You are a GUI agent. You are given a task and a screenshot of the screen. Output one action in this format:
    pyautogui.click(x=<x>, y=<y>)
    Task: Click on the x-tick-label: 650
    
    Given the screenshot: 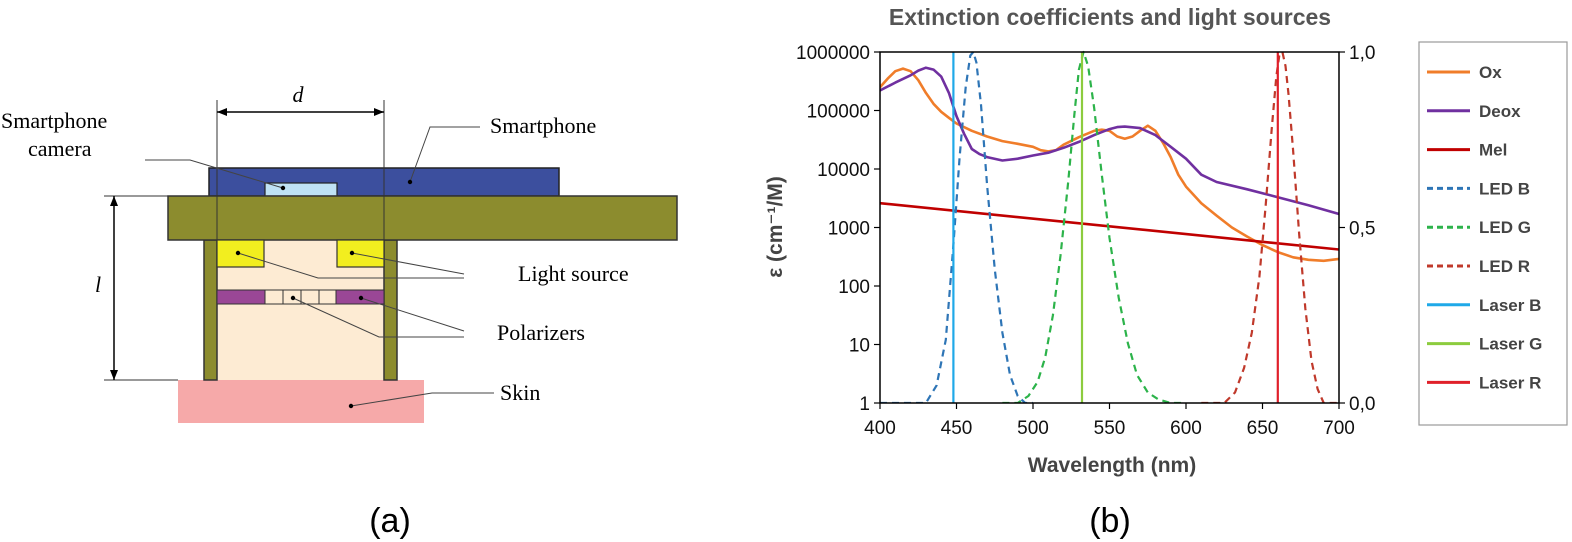 What is the action you would take?
    pyautogui.click(x=1263, y=428)
    